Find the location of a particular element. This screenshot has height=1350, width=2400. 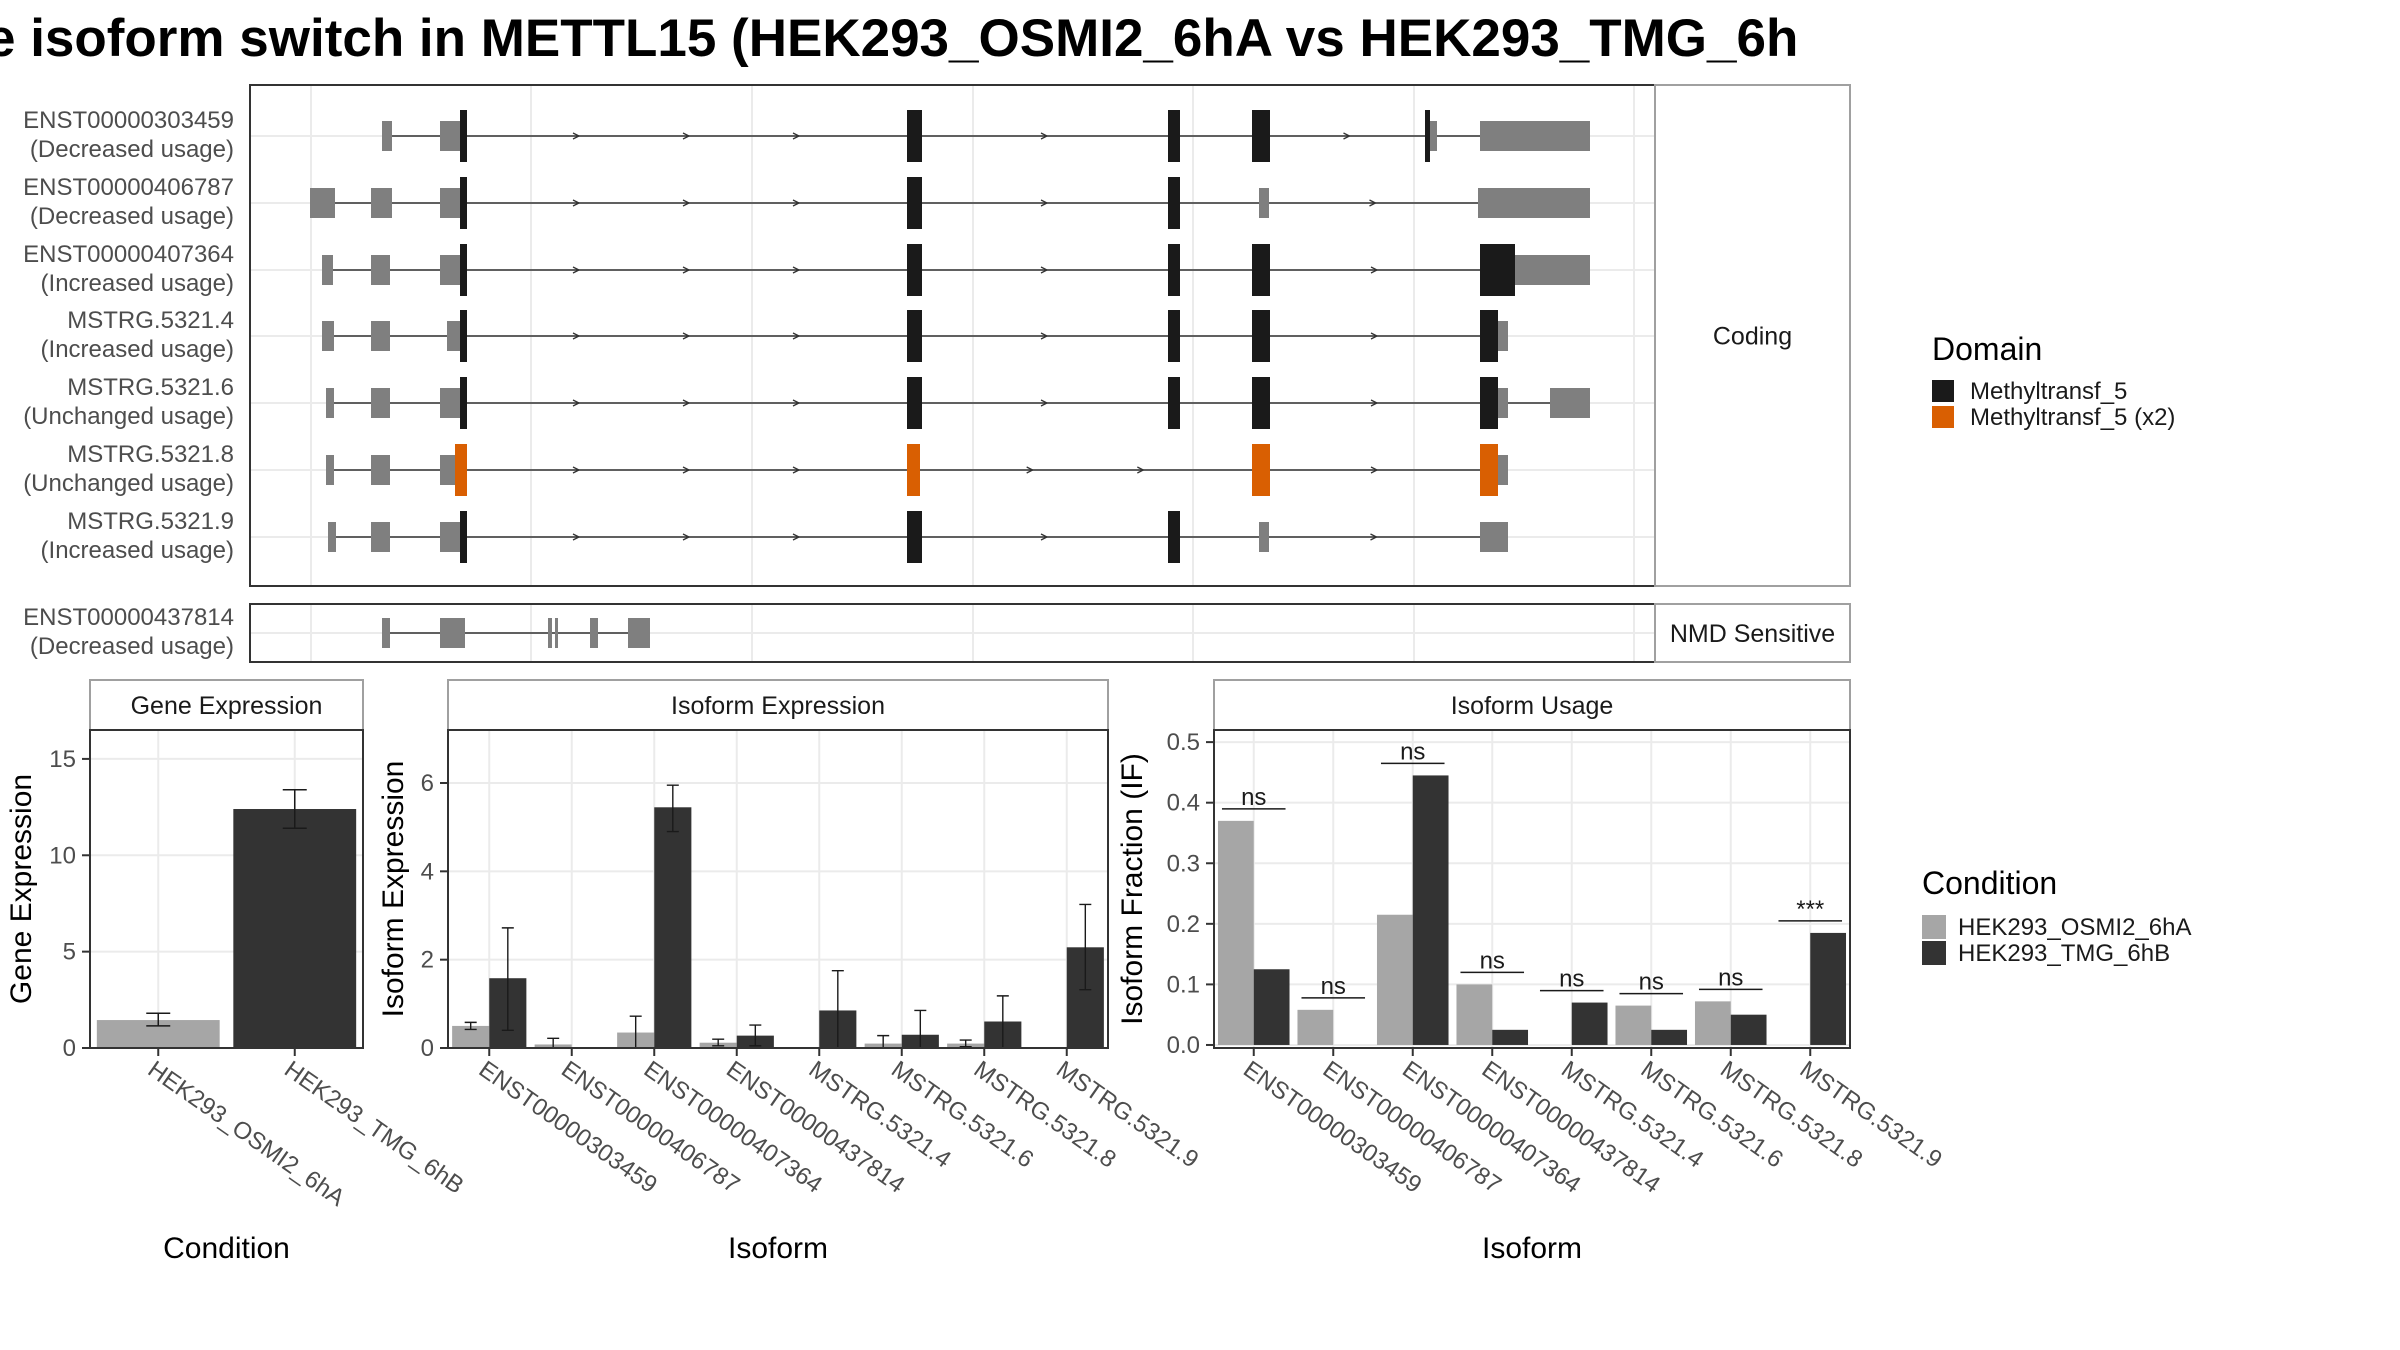

legend-title-domain: Domain is located at coordinates (1987, 349).